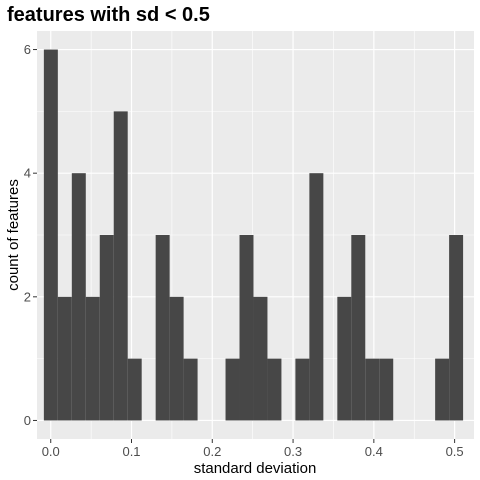 The height and width of the screenshot is (480, 480). Describe the element at coordinates (13, 235) in the screenshot. I see `y-axis-title: count of features` at that location.